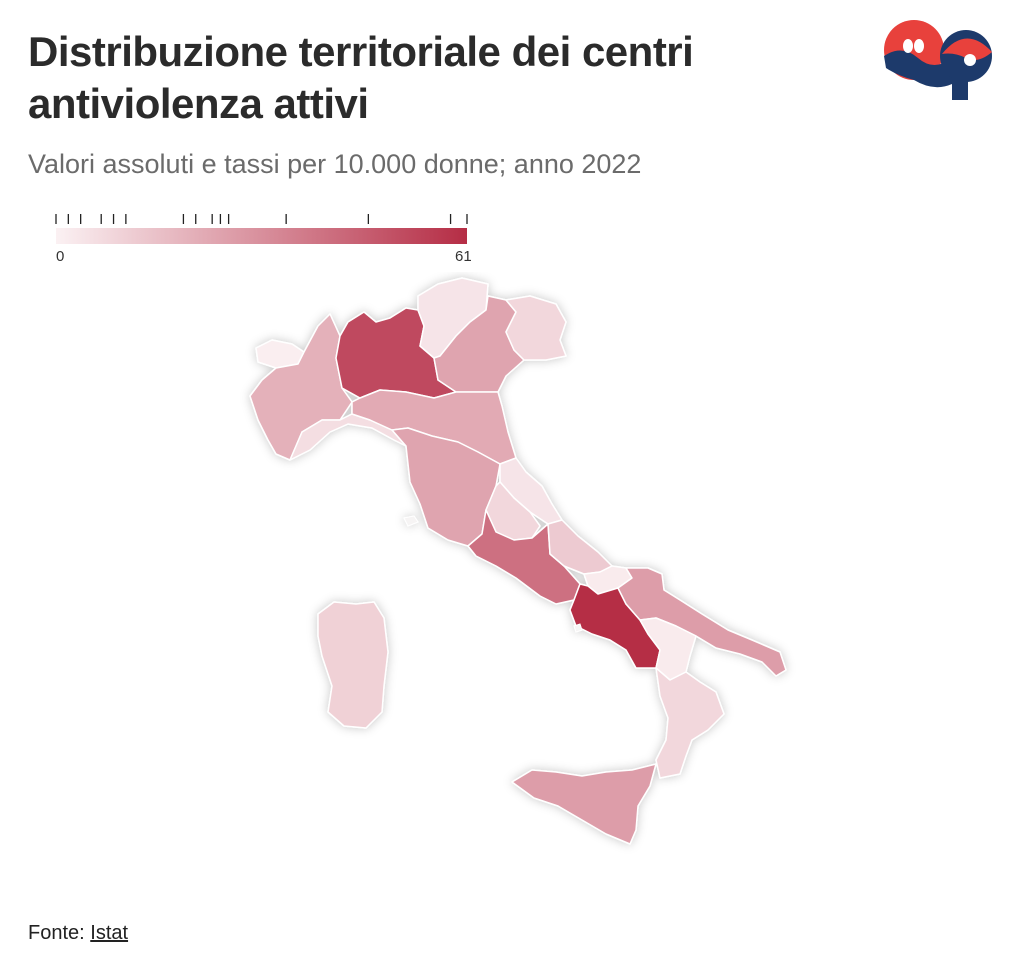 This screenshot has width=1024, height=965. What do you see at coordinates (59, 933) in the screenshot?
I see `source-prefix: Fonte:` at bounding box center [59, 933].